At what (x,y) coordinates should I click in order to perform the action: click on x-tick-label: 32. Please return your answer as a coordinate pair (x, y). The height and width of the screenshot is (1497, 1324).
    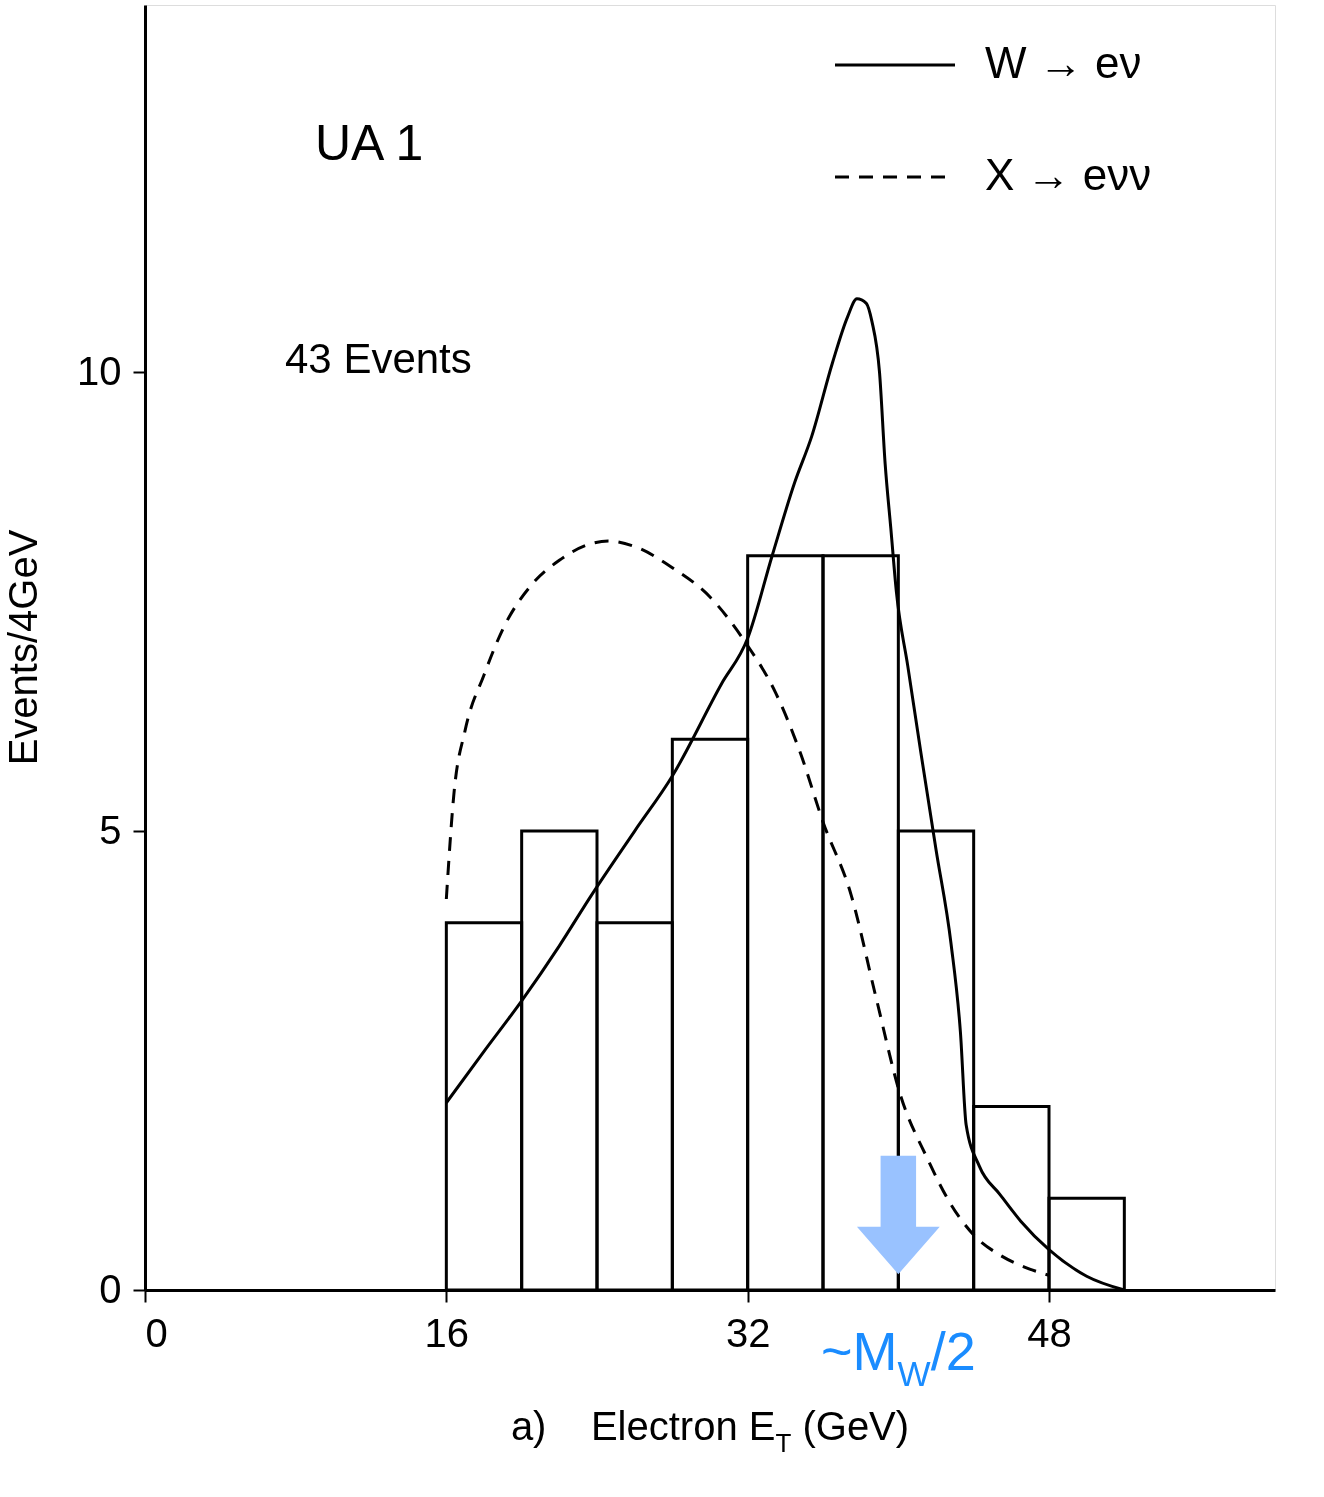
    Looking at the image, I should click on (748, 1332).